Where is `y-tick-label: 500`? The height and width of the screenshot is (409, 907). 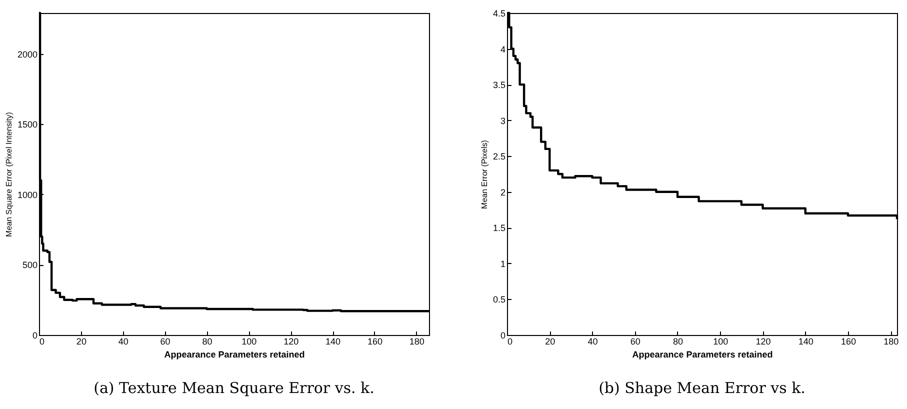
y-tick-label: 500 is located at coordinates (30, 265).